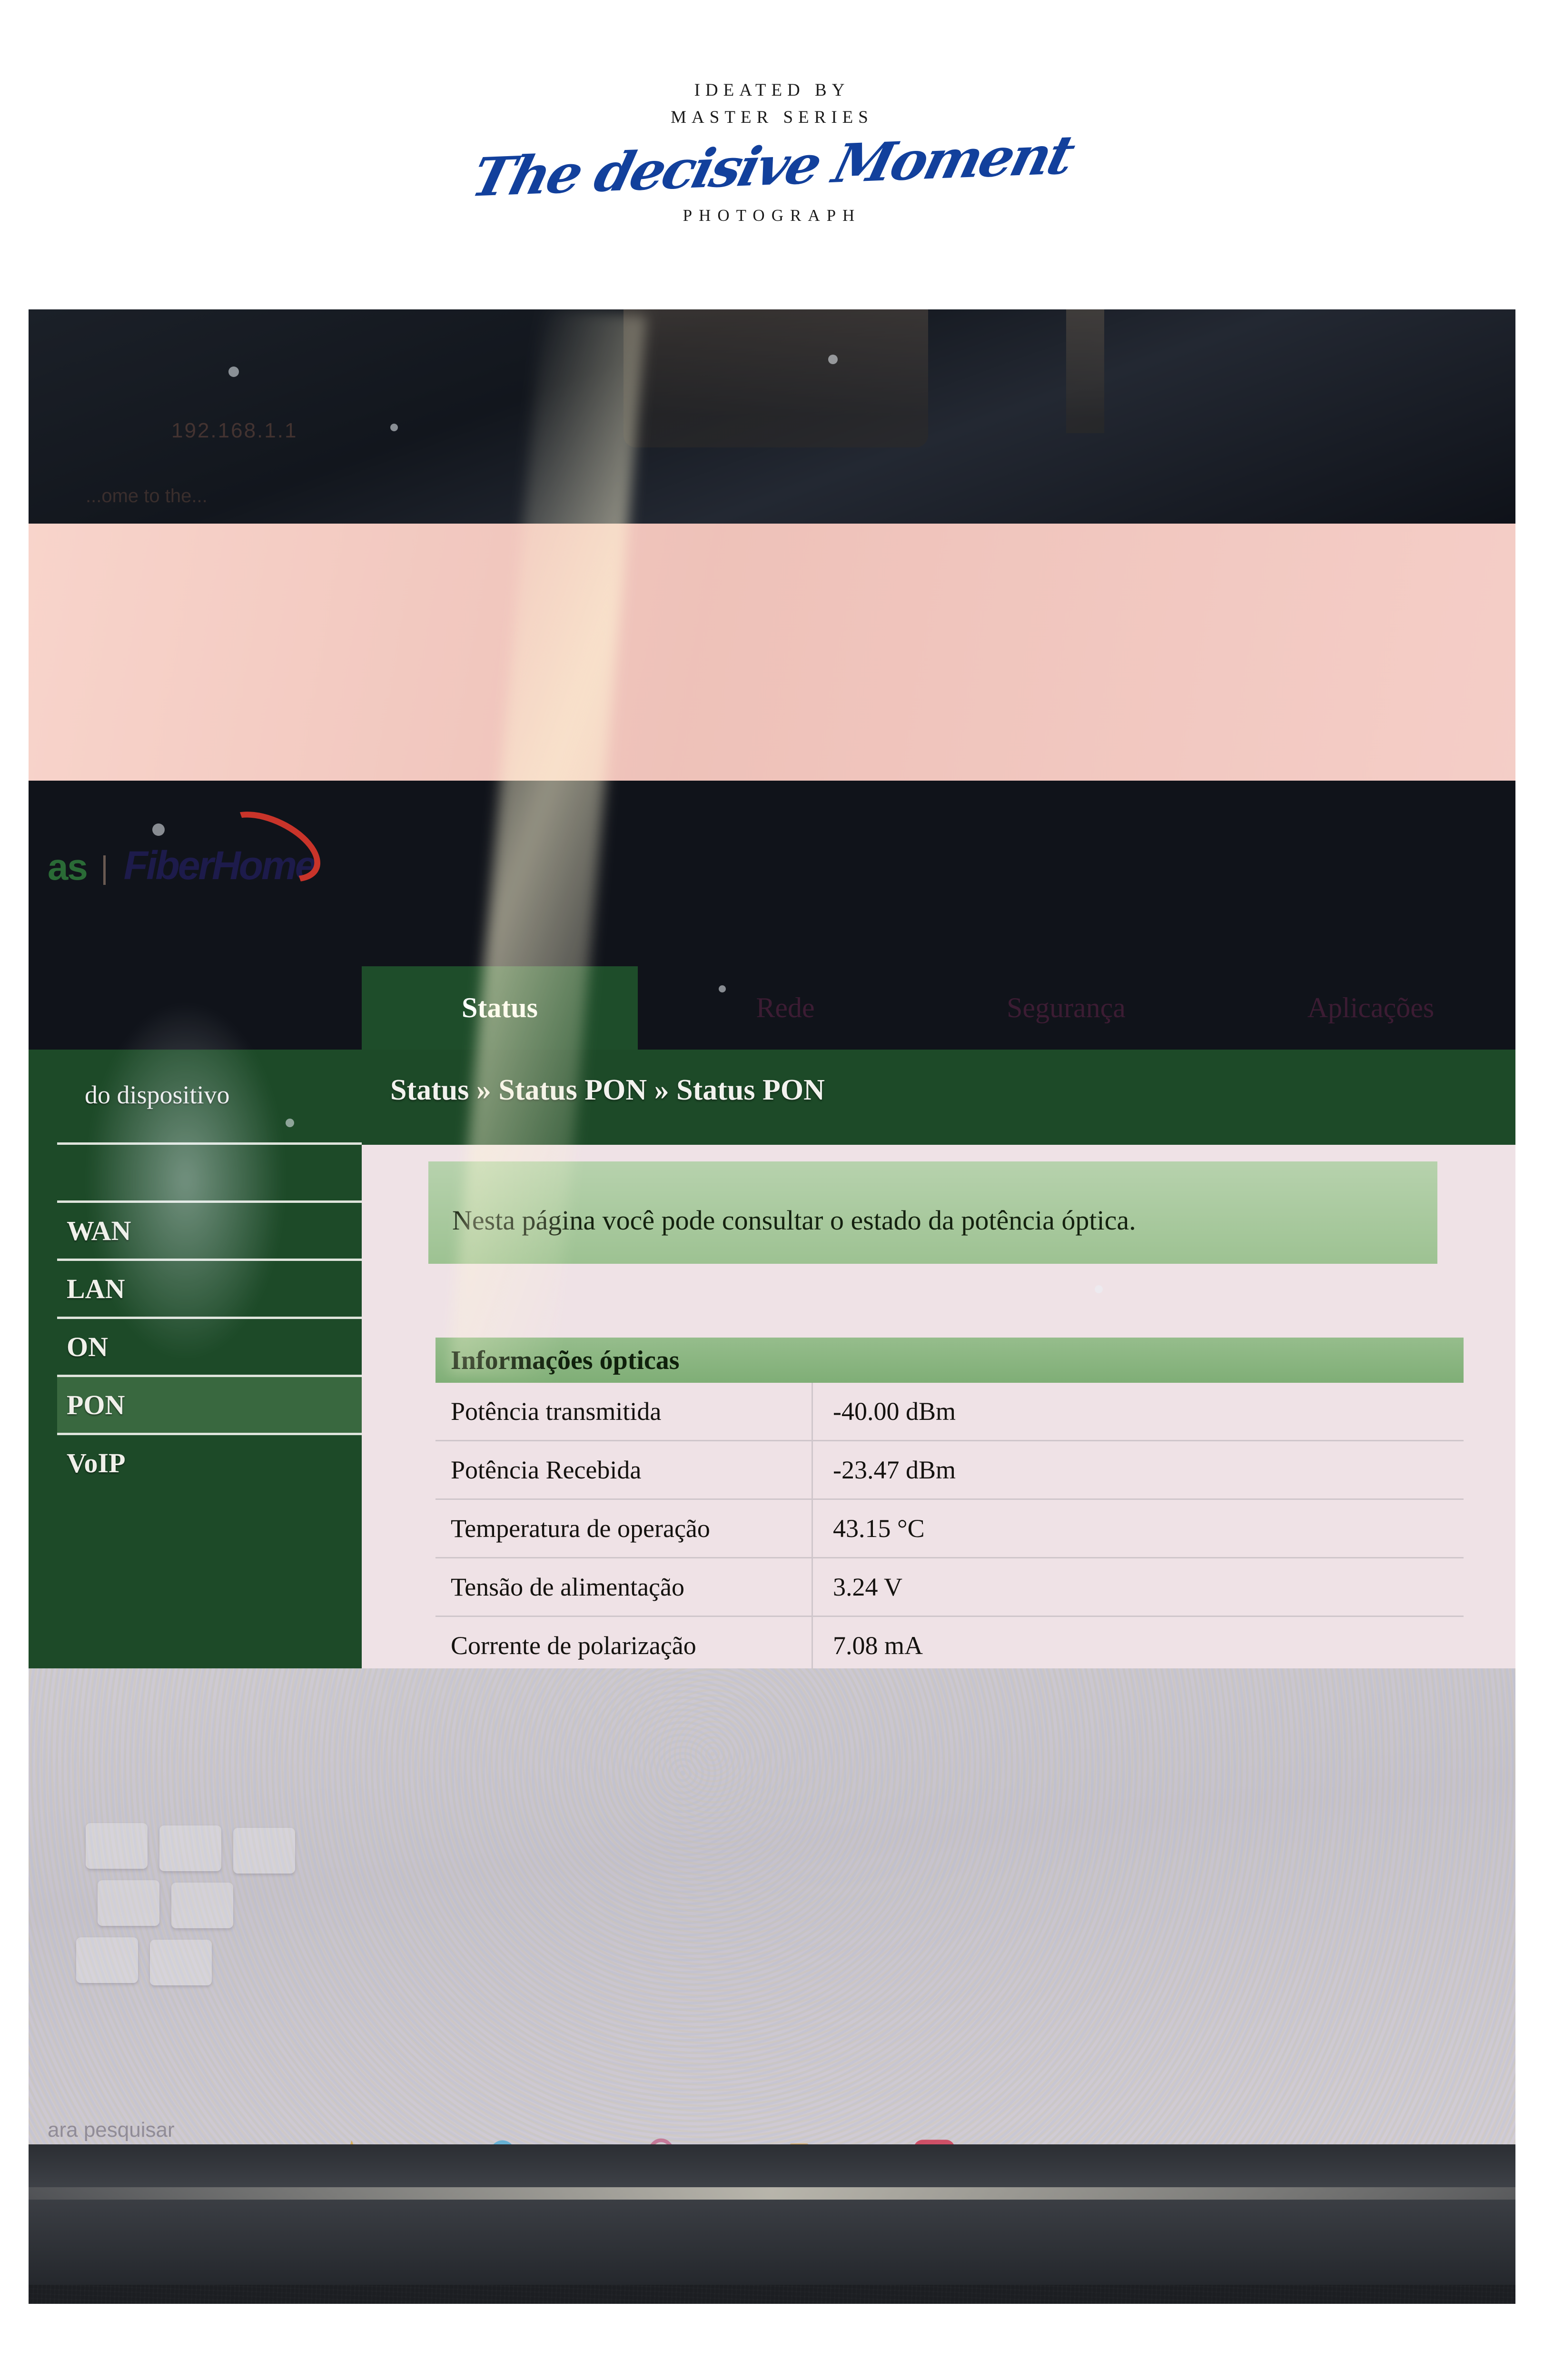 The image size is (1544, 2380). I want to click on sidebar-header: do dispositivo, so click(157, 1095).